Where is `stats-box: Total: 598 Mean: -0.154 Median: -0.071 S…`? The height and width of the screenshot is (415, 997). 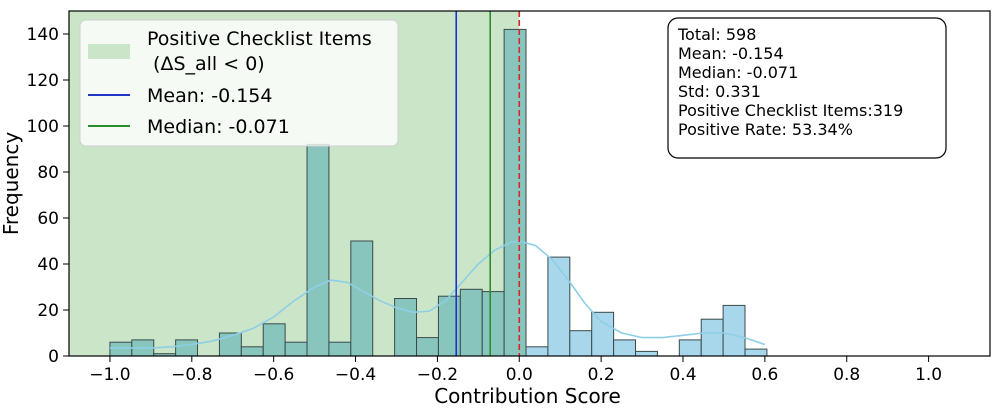 stats-box: Total: 598 Mean: -0.154 Median: -0.071 S… is located at coordinates (807, 88).